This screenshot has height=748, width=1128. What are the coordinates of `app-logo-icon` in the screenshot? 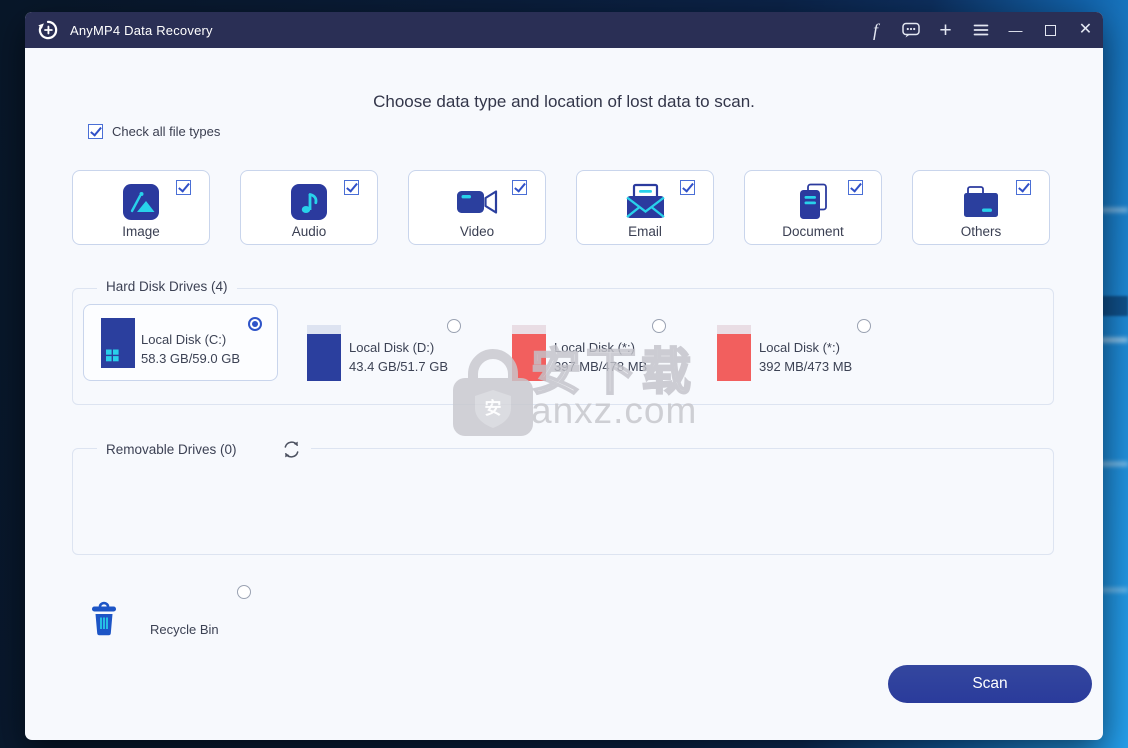 It's located at (48, 30).